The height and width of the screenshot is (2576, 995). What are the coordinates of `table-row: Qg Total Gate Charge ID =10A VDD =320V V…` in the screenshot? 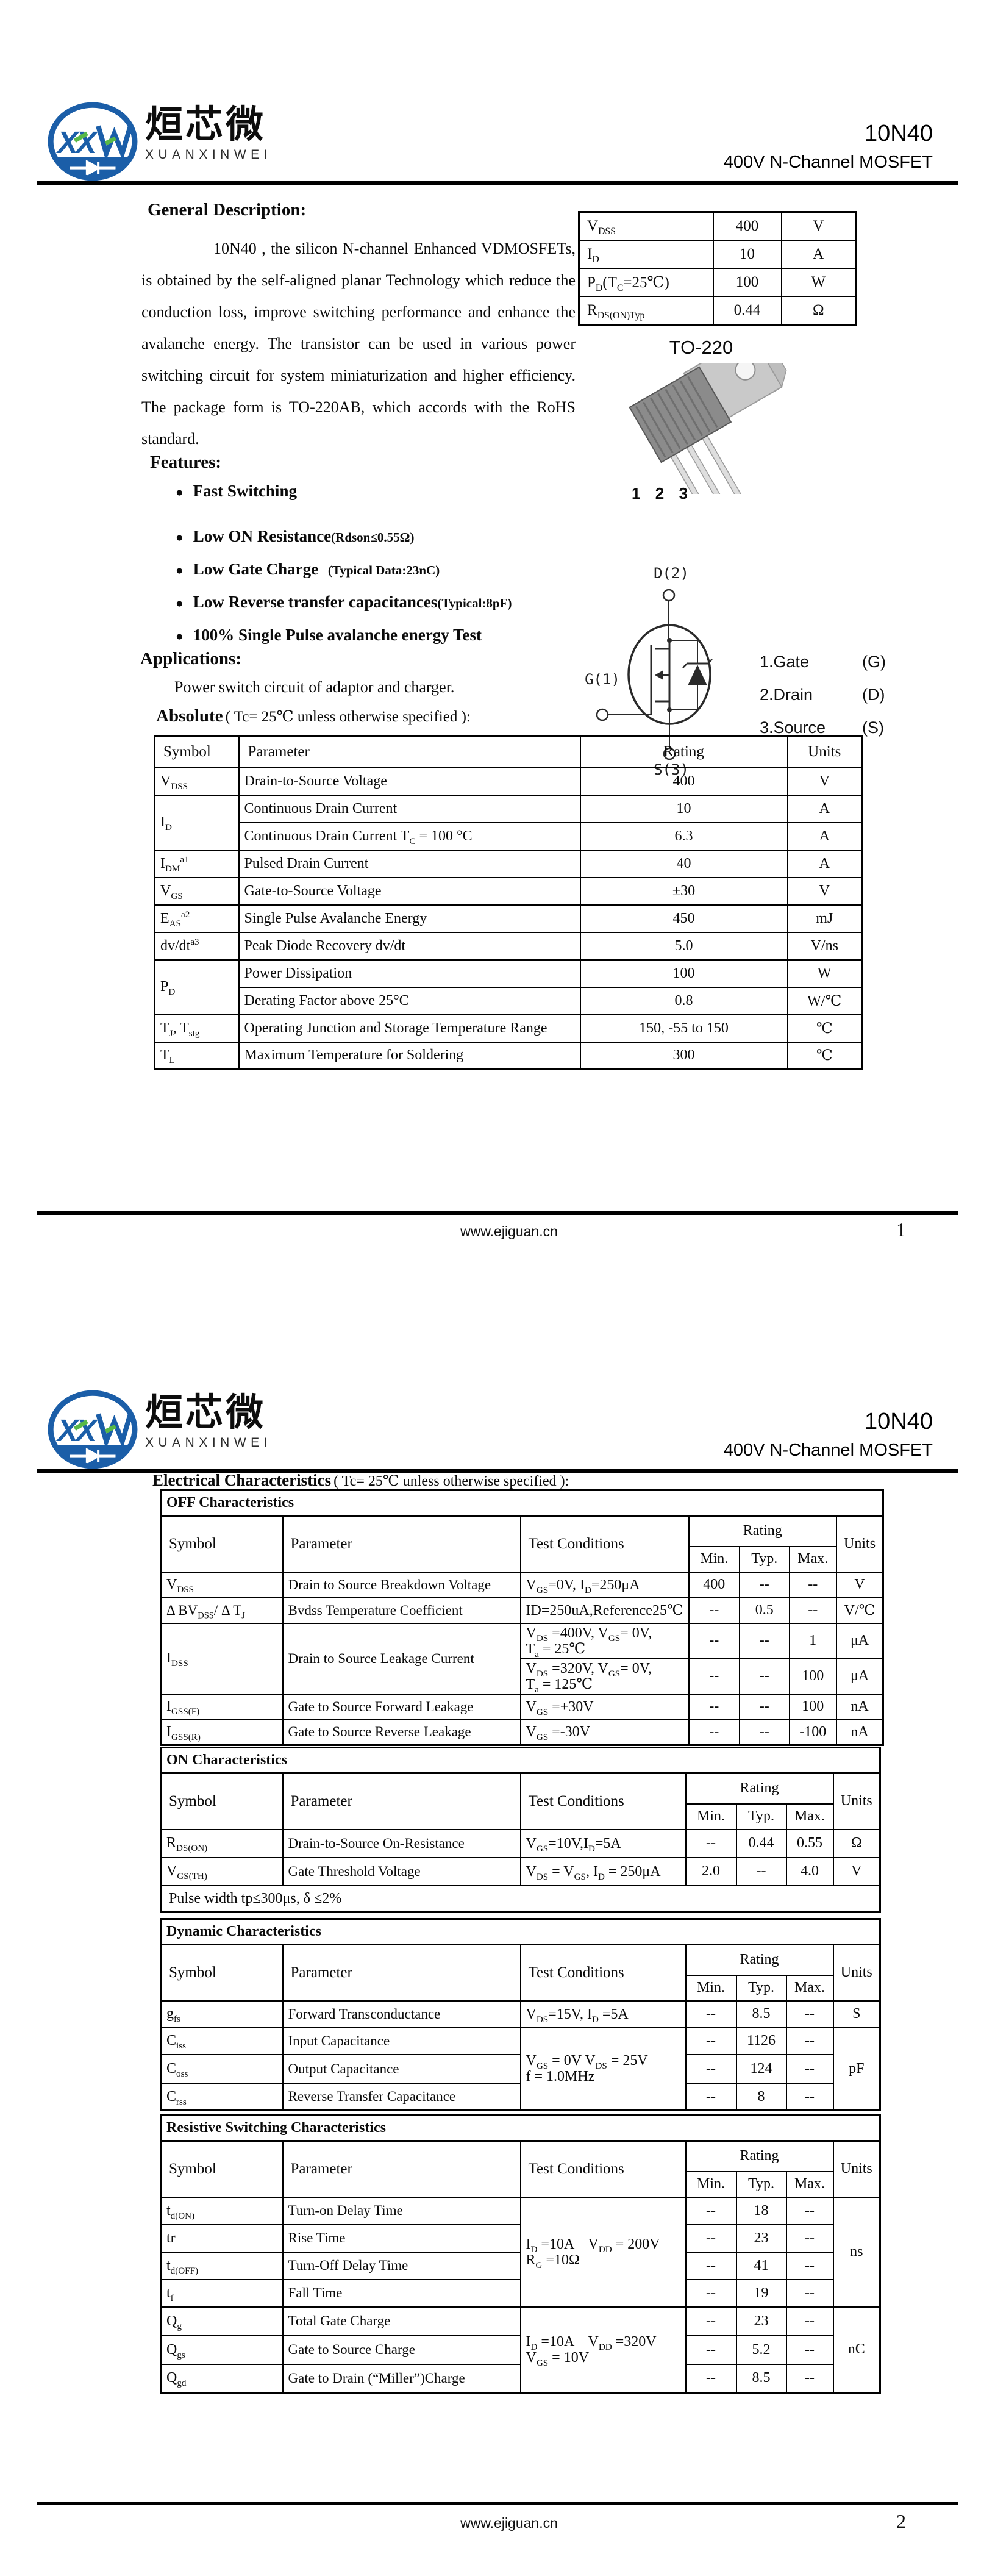 It's located at (520, 2350).